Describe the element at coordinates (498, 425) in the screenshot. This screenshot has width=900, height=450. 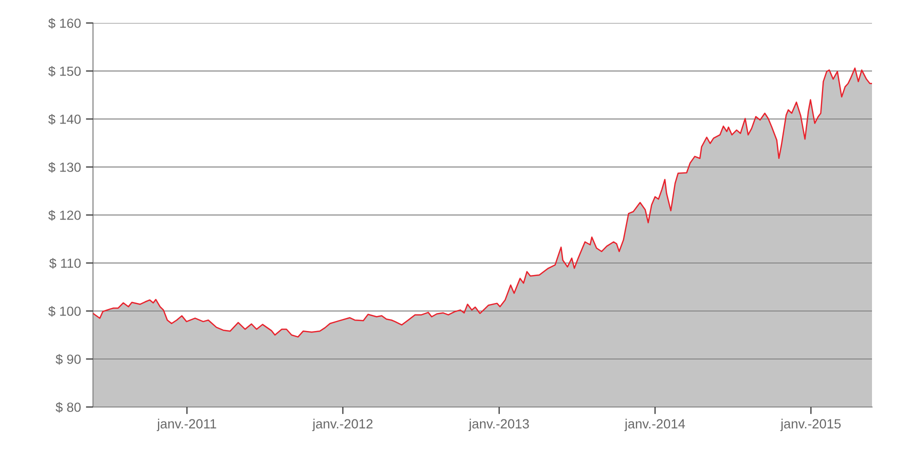
I see `x-tick-label: janv.-2013` at that location.